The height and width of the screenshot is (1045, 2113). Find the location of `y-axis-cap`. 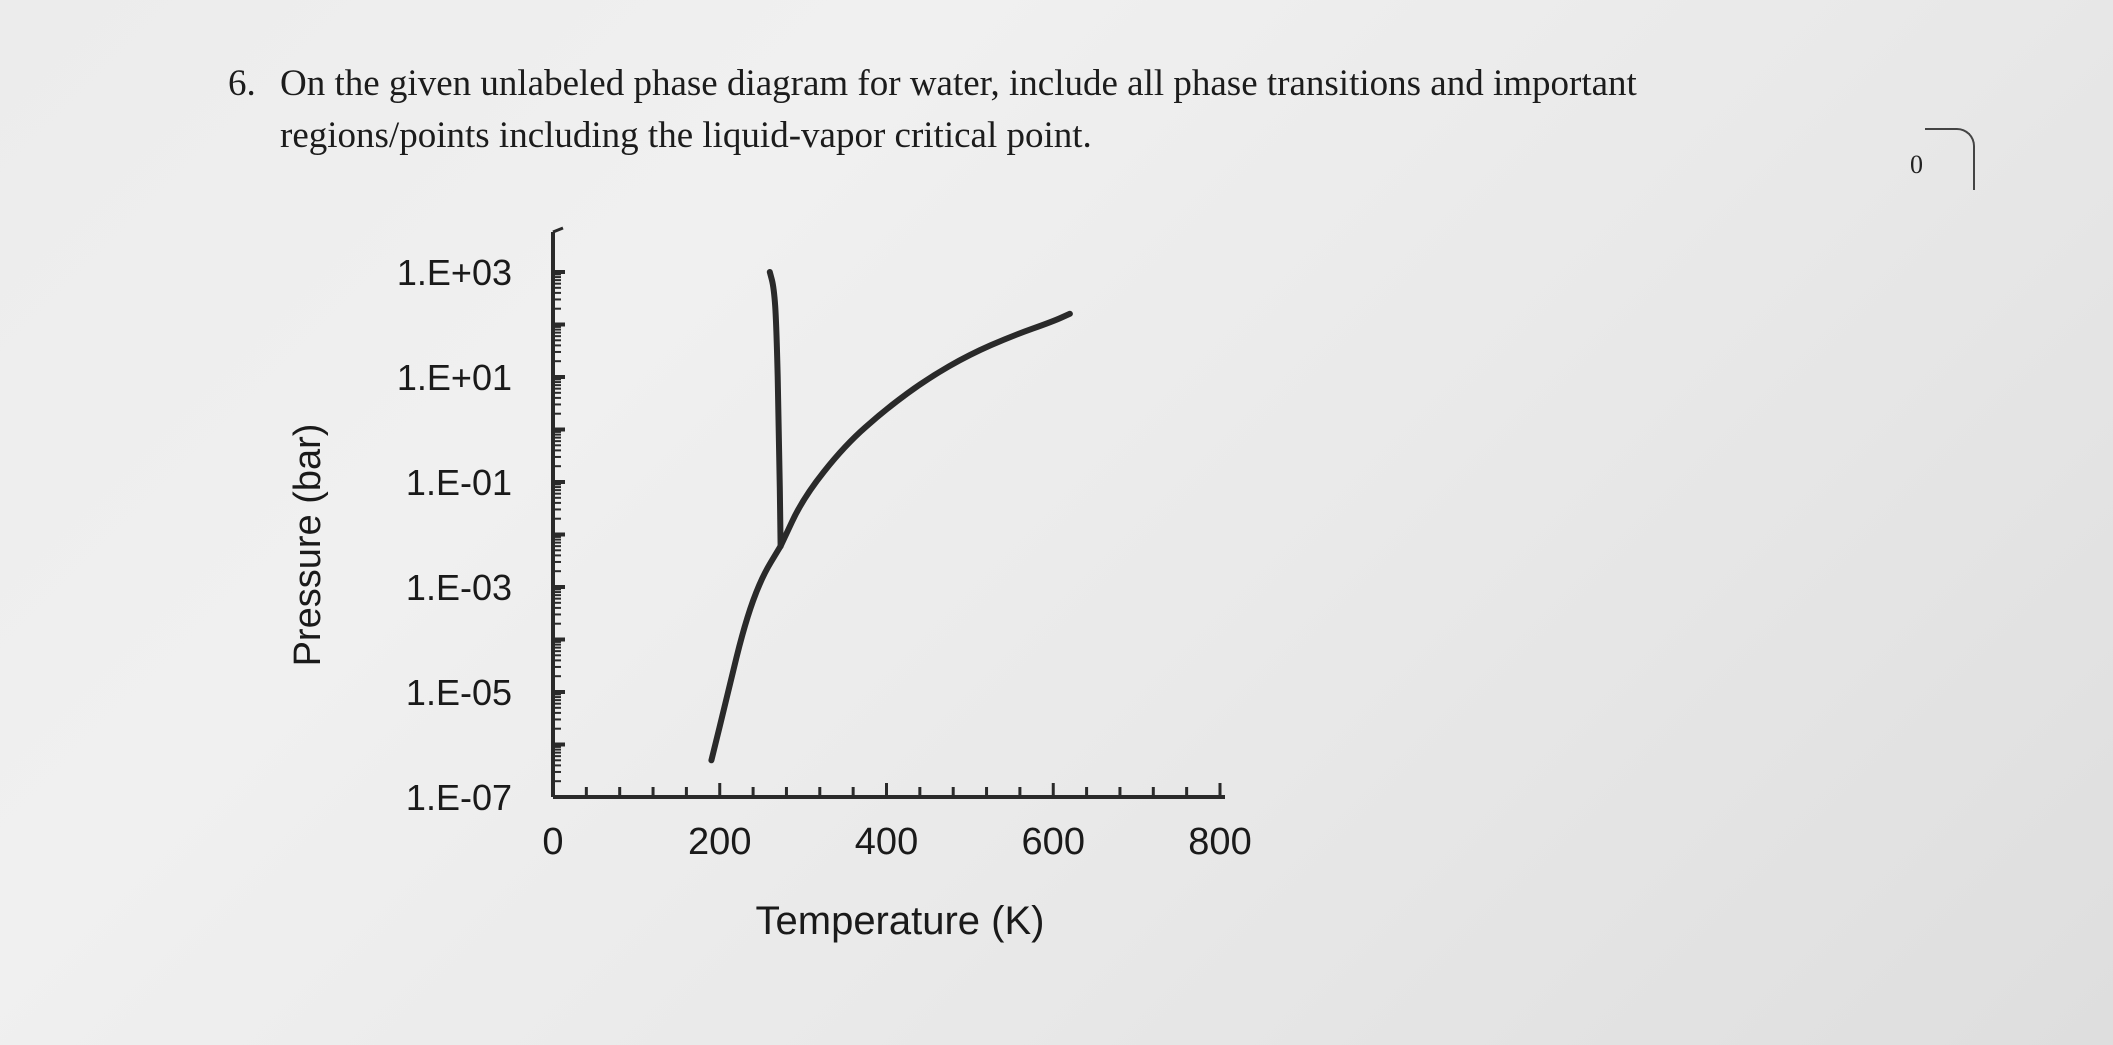

y-axis-cap is located at coordinates (558, 230).